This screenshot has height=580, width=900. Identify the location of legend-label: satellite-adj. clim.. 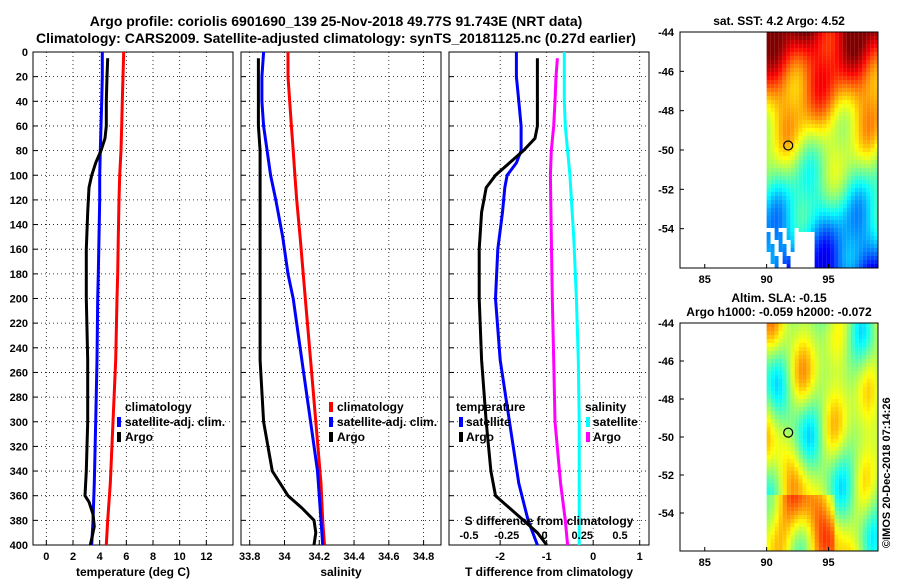
(175, 422).